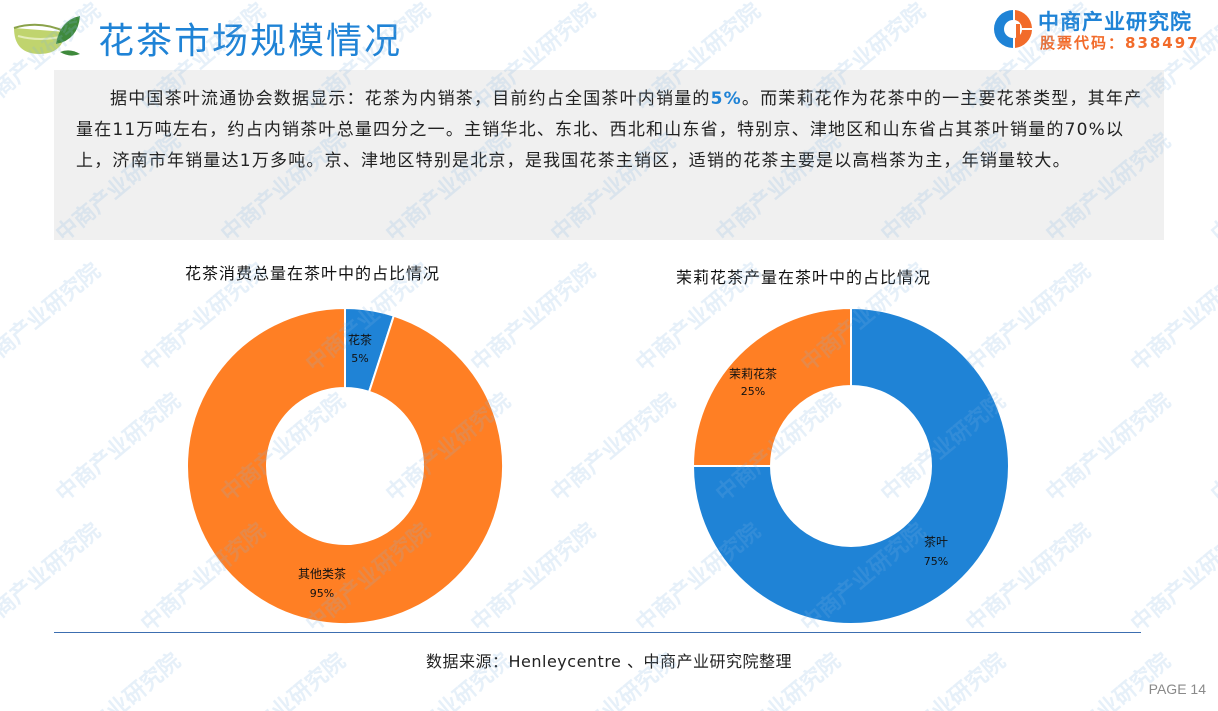 The height and width of the screenshot is (711, 1218). I want to click on slide-header: 花茶市场规模情况 中商产业研究院 股票代码：838497, so click(609, 33).